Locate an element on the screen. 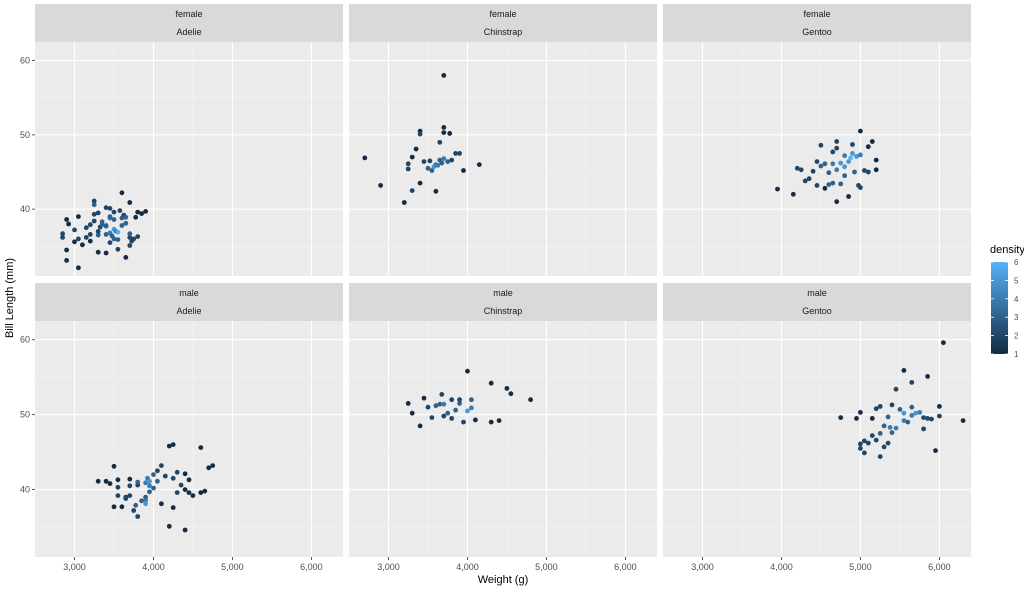 The image size is (1024, 592). density-legend: density 1 2 3 4 5 6 is located at coordinates (1007, 301).